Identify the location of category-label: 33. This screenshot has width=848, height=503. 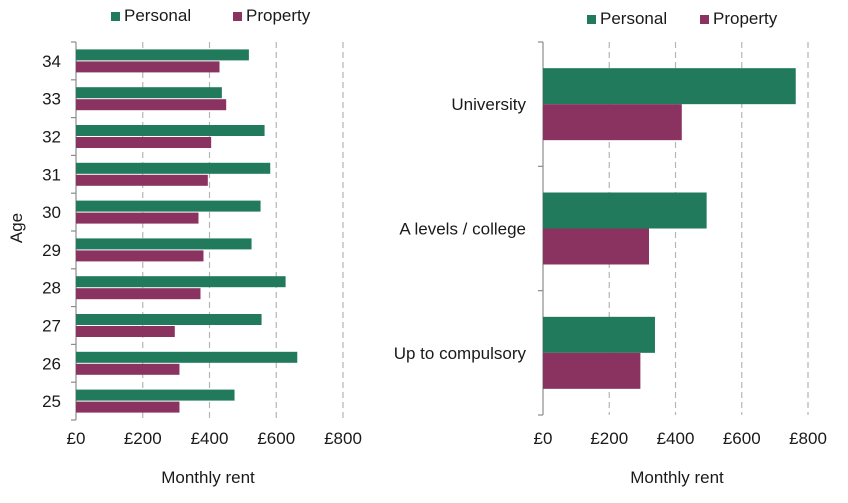
(51, 99).